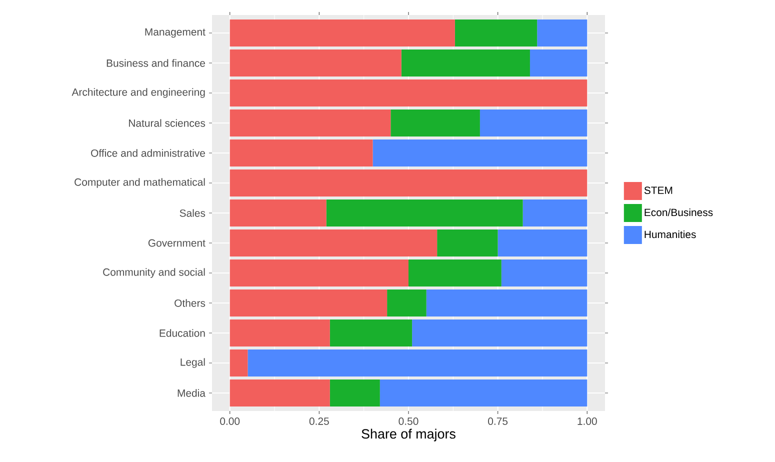  Describe the element at coordinates (182, 333) in the screenshot. I see `y-tick-label: Education` at that location.